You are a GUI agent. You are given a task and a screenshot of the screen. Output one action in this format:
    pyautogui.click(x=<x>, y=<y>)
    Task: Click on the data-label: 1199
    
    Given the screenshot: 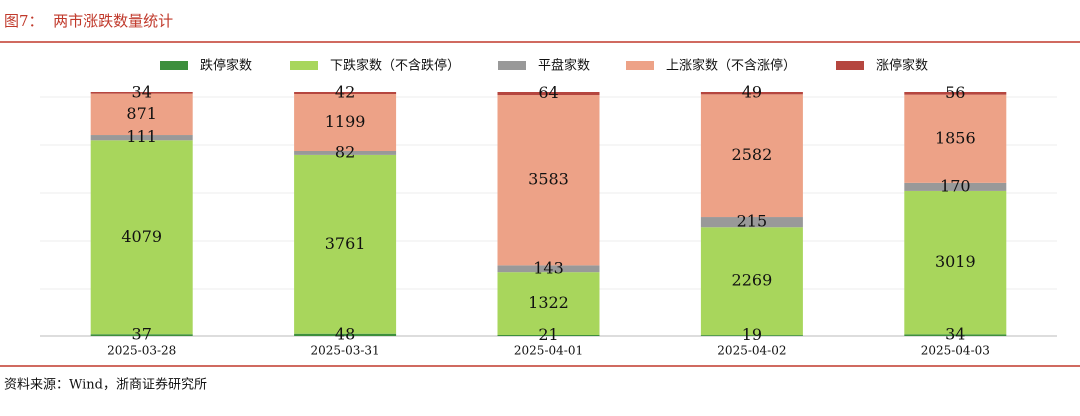 What is the action you would take?
    pyautogui.click(x=345, y=121)
    